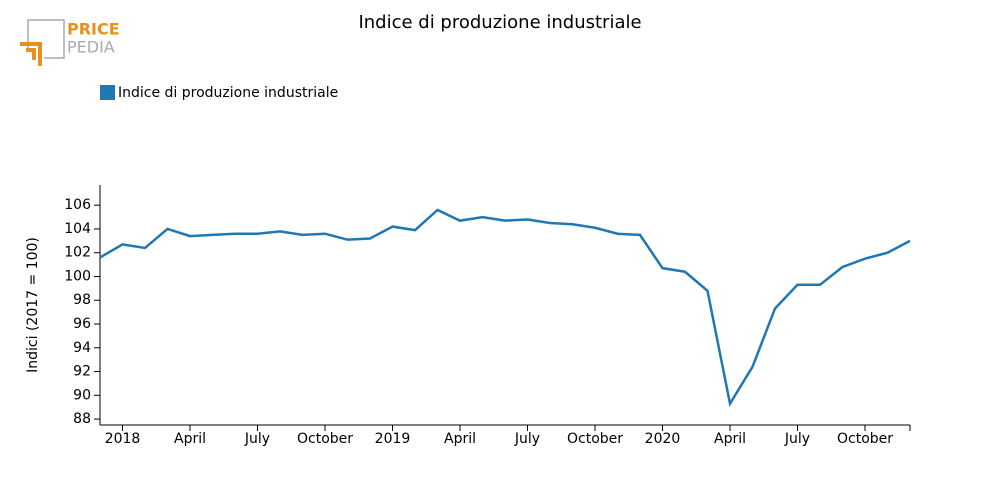  What do you see at coordinates (82, 348) in the screenshot?
I see `y-tick-label: 94` at bounding box center [82, 348].